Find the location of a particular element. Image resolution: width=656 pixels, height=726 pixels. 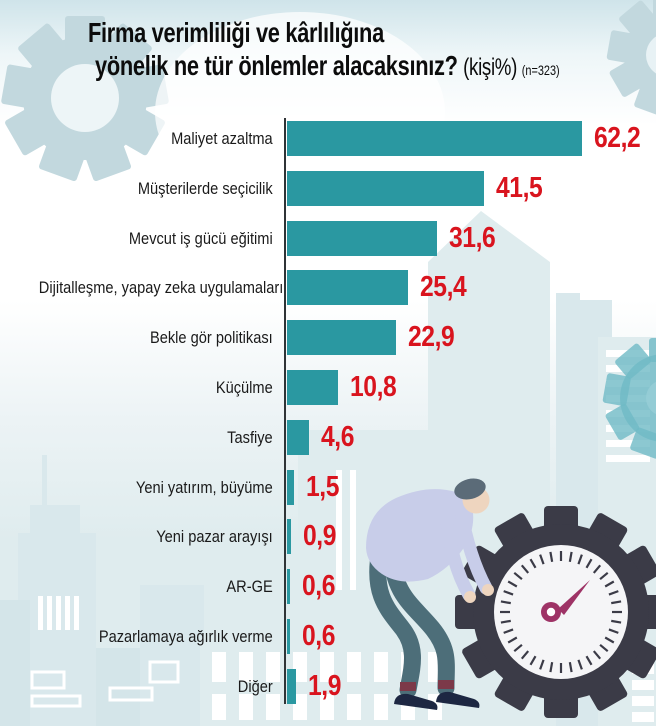

category-label: Diğer is located at coordinates (255, 686).